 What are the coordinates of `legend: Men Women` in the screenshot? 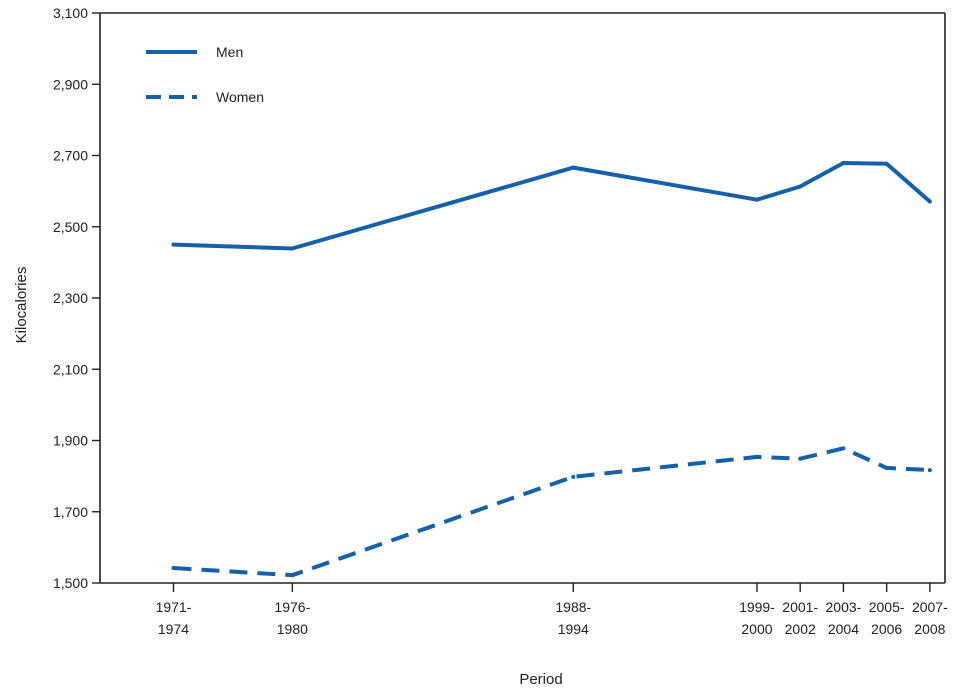 It's located at (205, 74).